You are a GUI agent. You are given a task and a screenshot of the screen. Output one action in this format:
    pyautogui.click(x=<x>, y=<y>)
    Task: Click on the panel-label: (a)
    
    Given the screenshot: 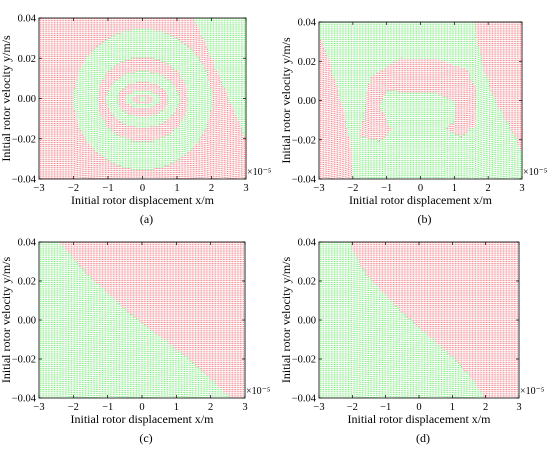 What is the action you would take?
    pyautogui.click(x=146, y=219)
    